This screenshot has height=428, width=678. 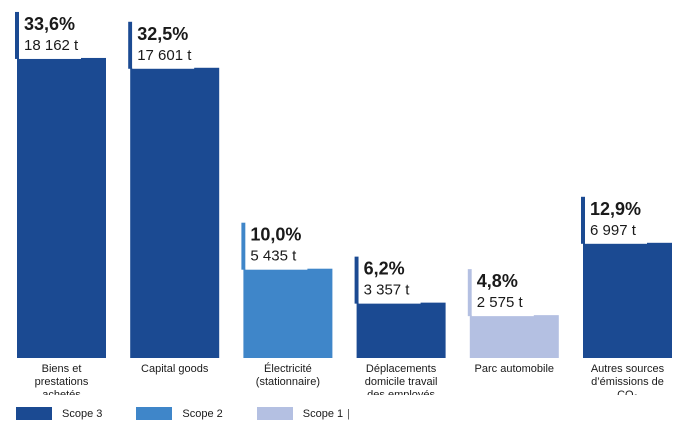 I want to click on percent-label: 33,6%, so click(x=49, y=24).